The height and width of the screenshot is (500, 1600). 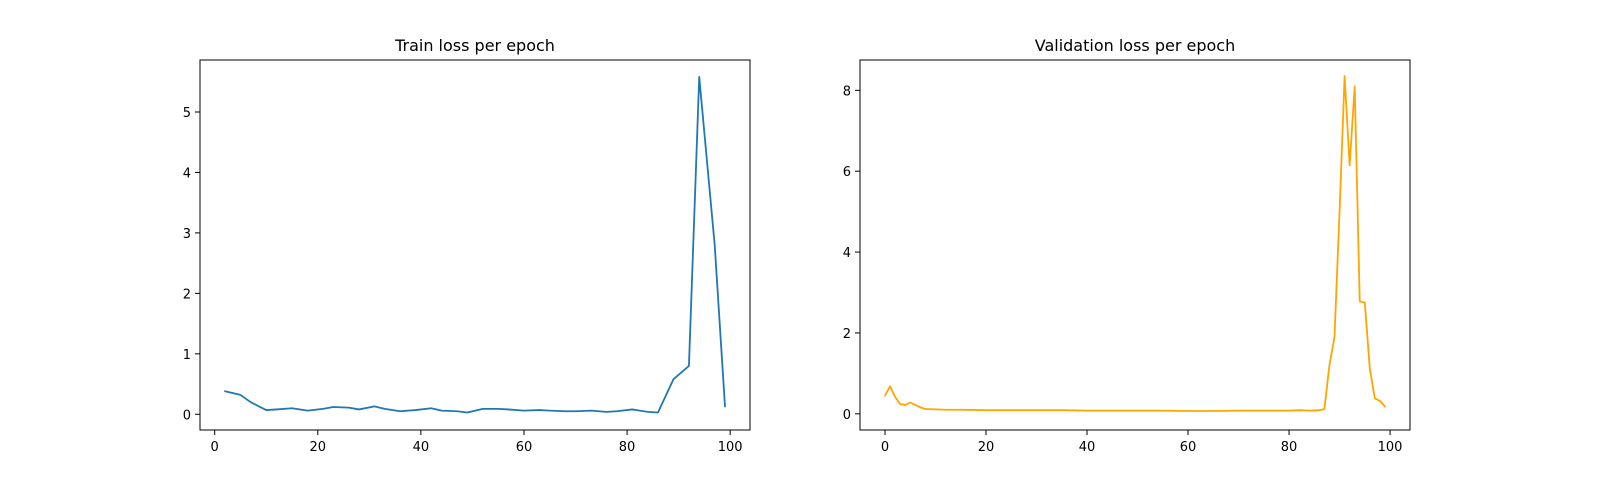 I want to click on chart-title: Train loss per epoch, so click(x=474, y=45).